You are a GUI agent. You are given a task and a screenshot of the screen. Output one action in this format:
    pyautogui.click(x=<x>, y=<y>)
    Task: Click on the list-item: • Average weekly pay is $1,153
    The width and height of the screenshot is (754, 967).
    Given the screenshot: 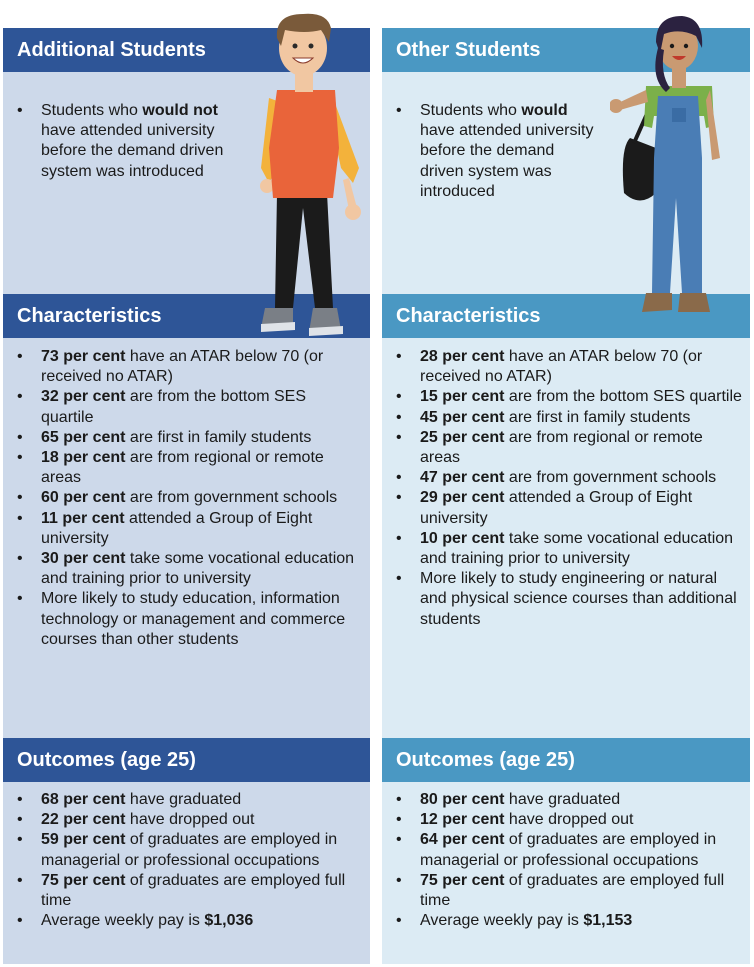 What is the action you would take?
    pyautogui.click(x=568, y=921)
    